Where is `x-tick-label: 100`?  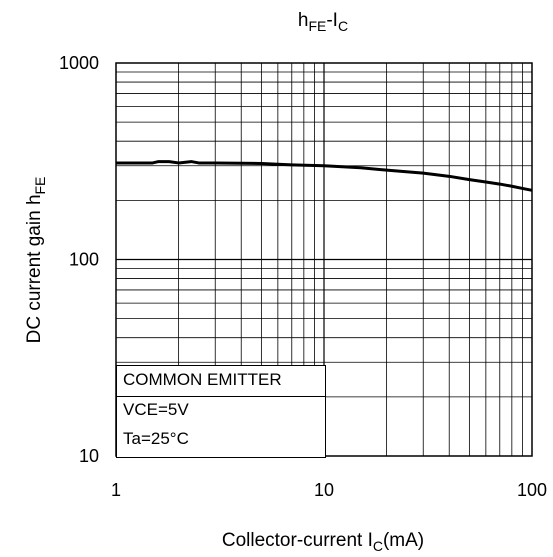
x-tick-label: 100 is located at coordinates (532, 490).